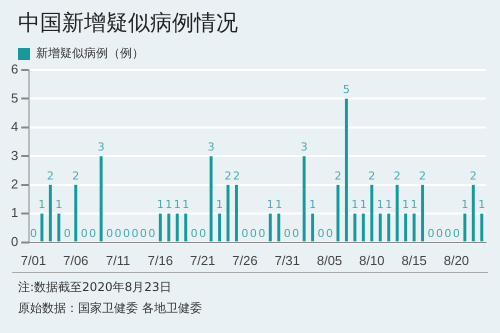 The image size is (500, 333). Describe the element at coordinates (287, 260) in the screenshot. I see `x-tick-label: 7/31` at that location.